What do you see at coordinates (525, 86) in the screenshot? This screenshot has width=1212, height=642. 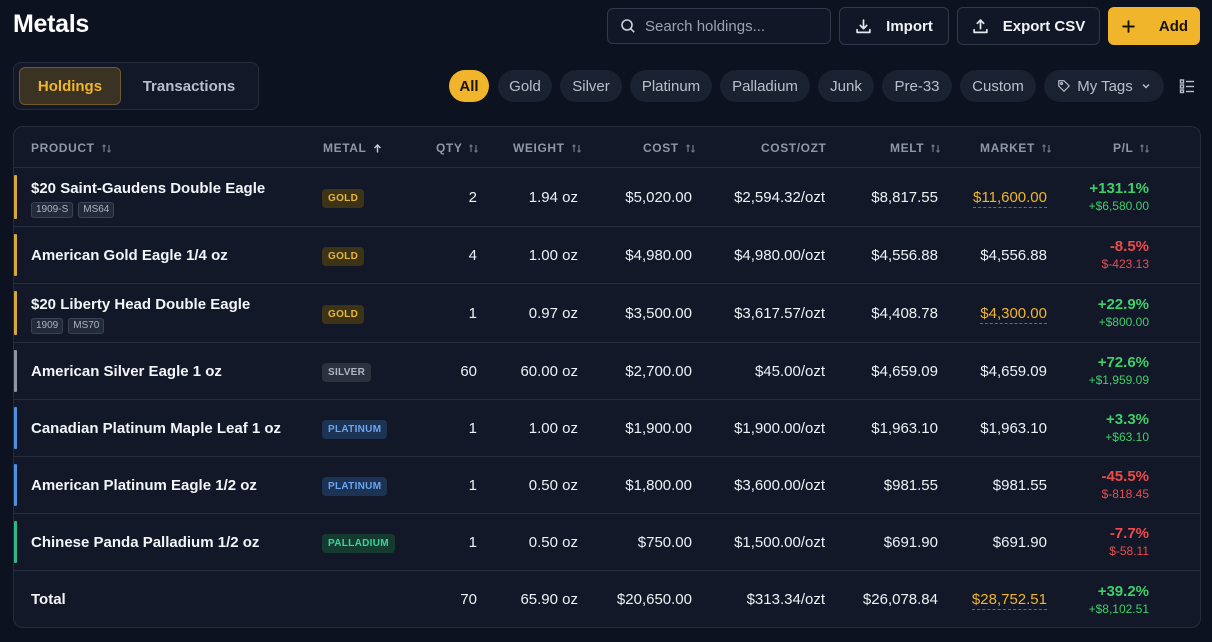 I see `filter-gold: Gold` at bounding box center [525, 86].